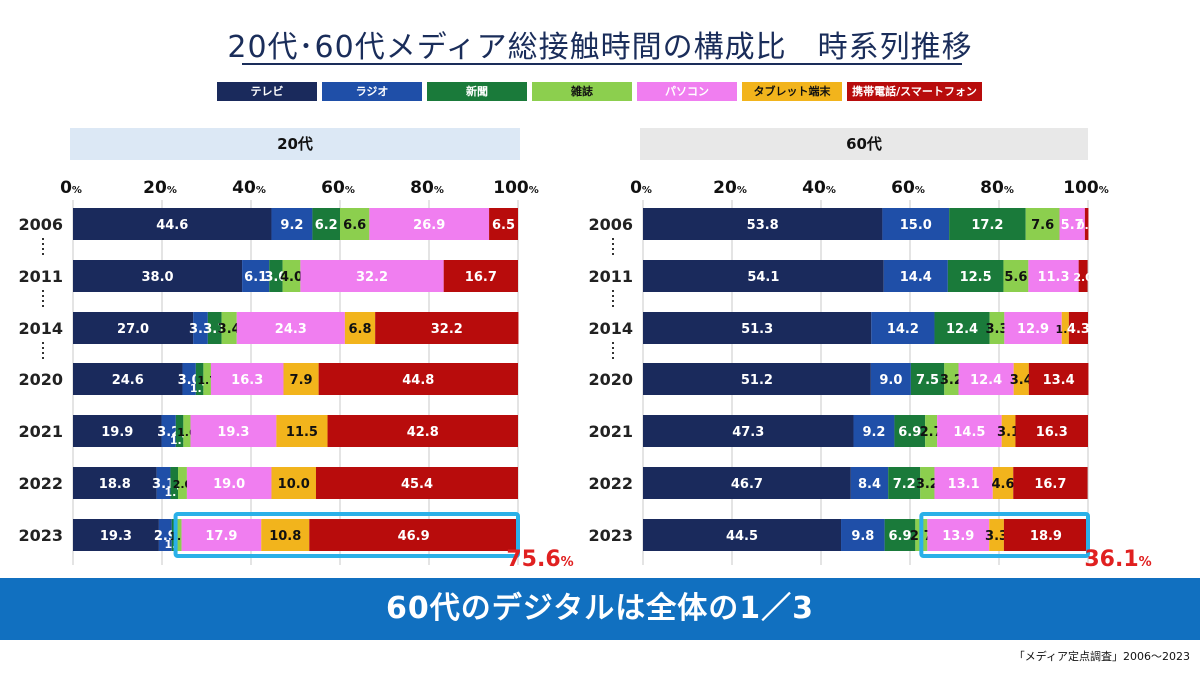 The height and width of the screenshot is (675, 1200). What do you see at coordinates (40, 431) in the screenshot?
I see `y-label-20s-2021: 2021` at bounding box center [40, 431].